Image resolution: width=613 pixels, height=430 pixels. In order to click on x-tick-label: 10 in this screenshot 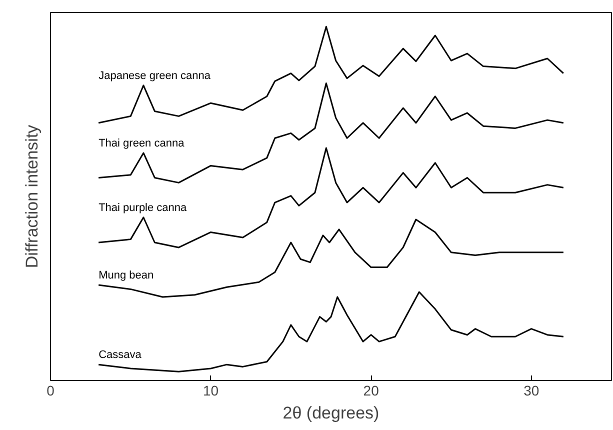, I will do `click(211, 390)`.